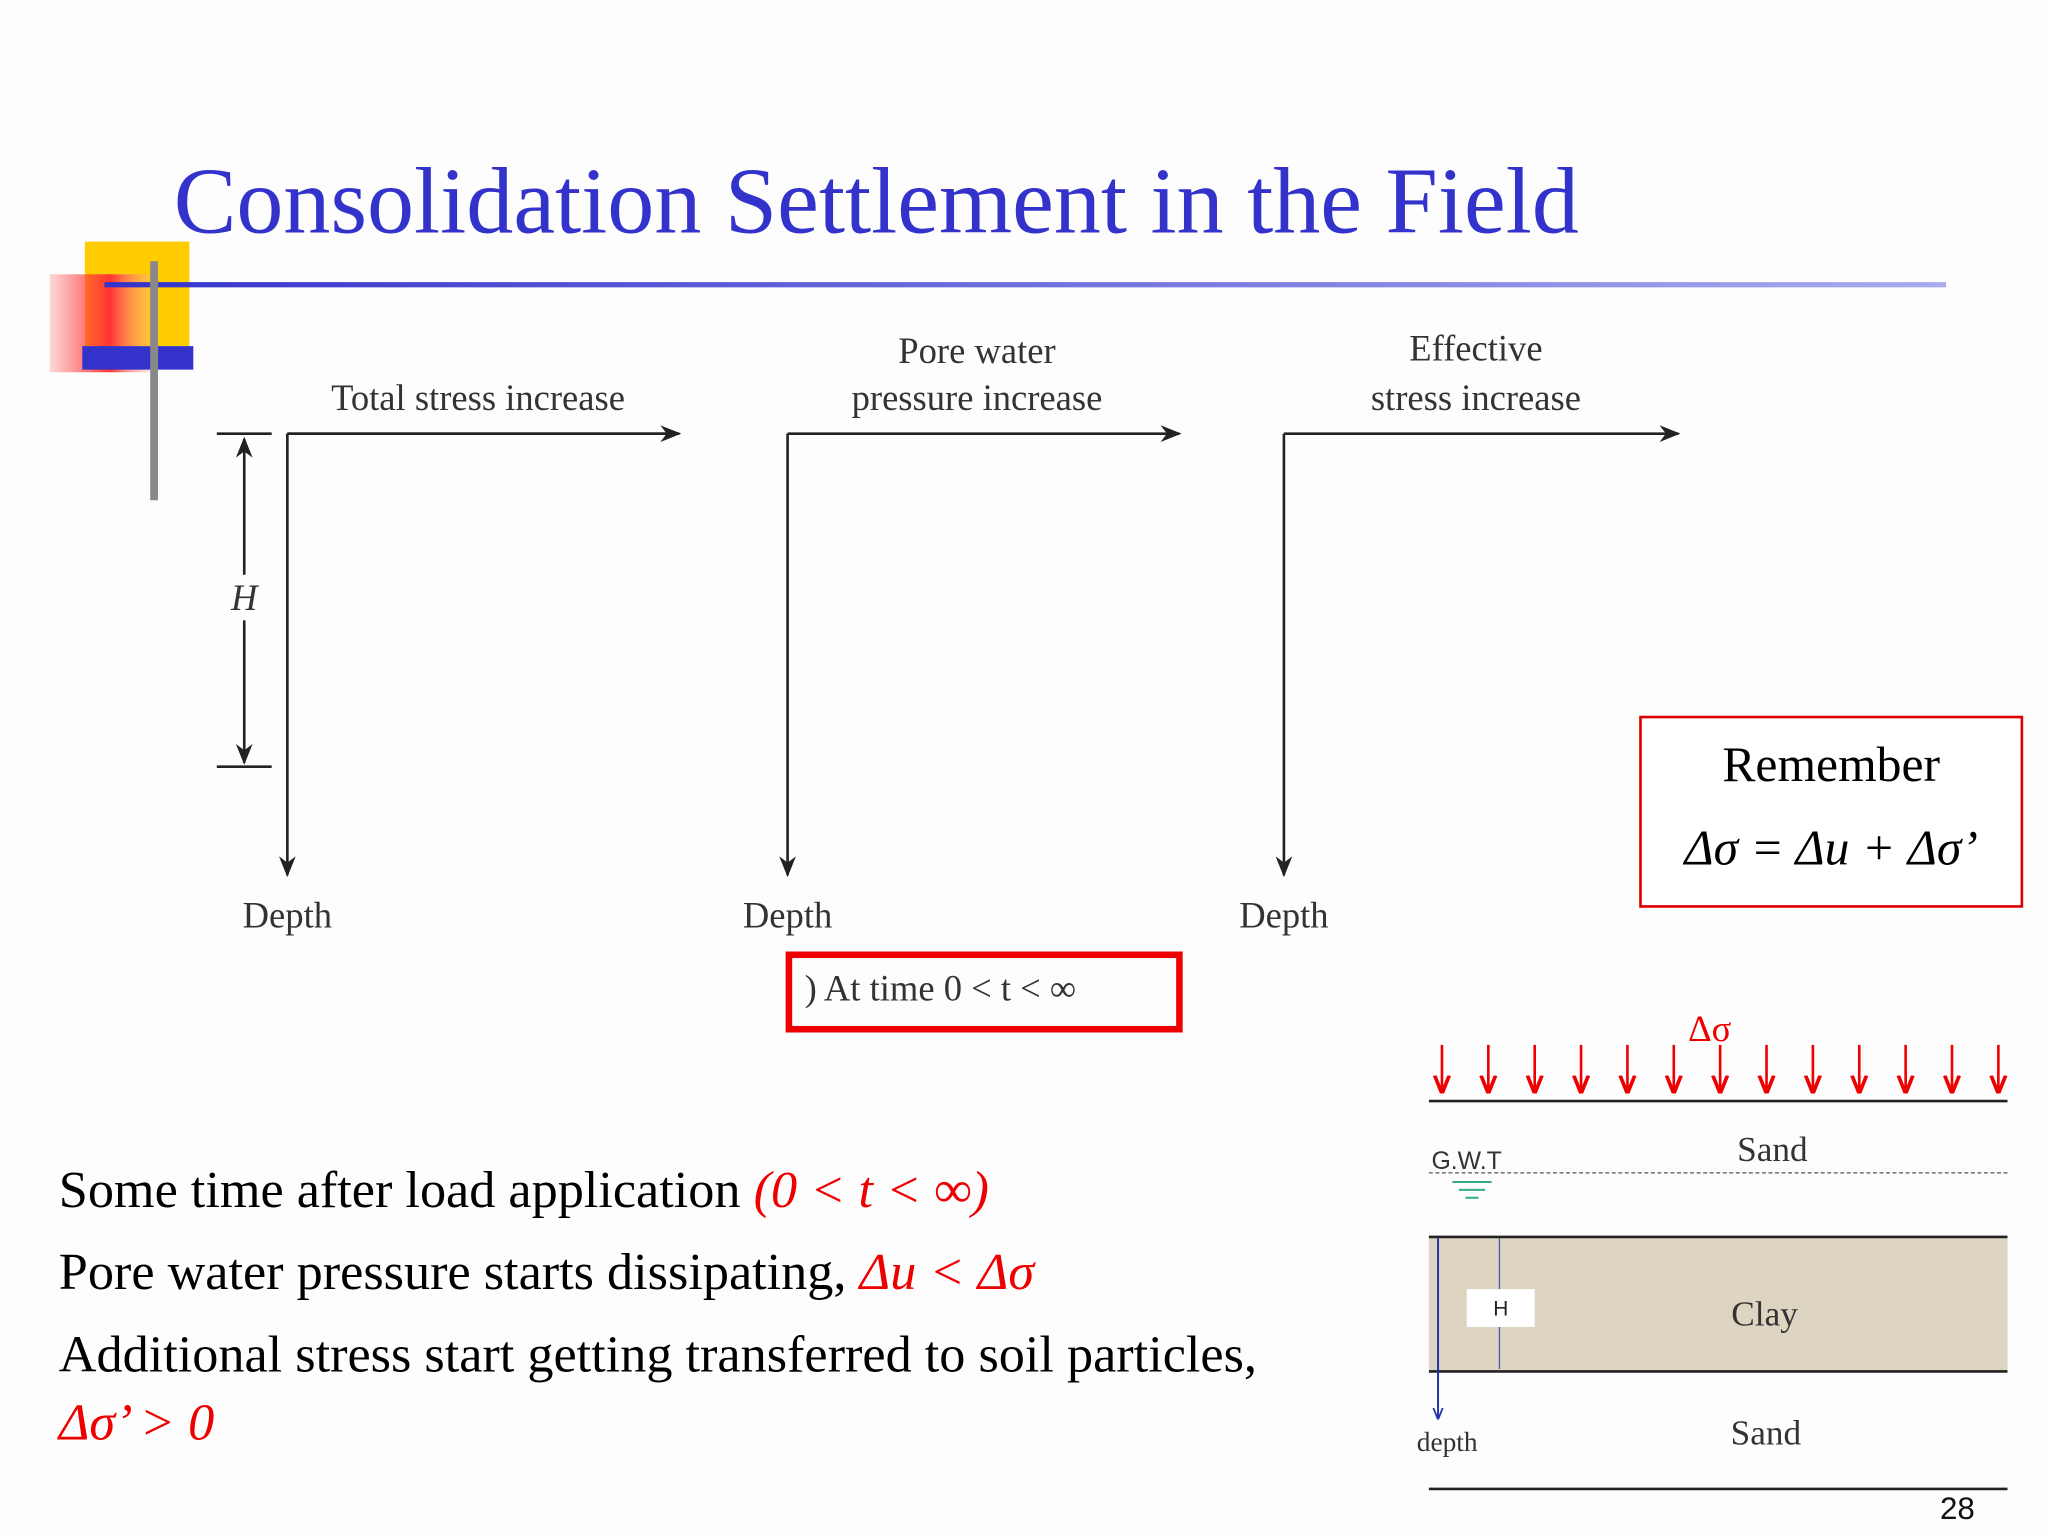  What do you see at coordinates (1831, 811) in the screenshot?
I see `remember-box` at bounding box center [1831, 811].